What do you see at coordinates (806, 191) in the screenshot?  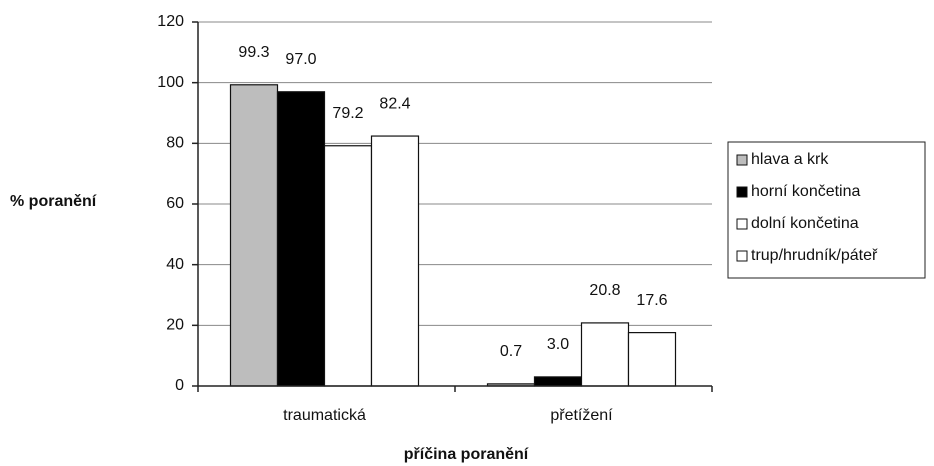 I see `legend-label: horní končetina` at bounding box center [806, 191].